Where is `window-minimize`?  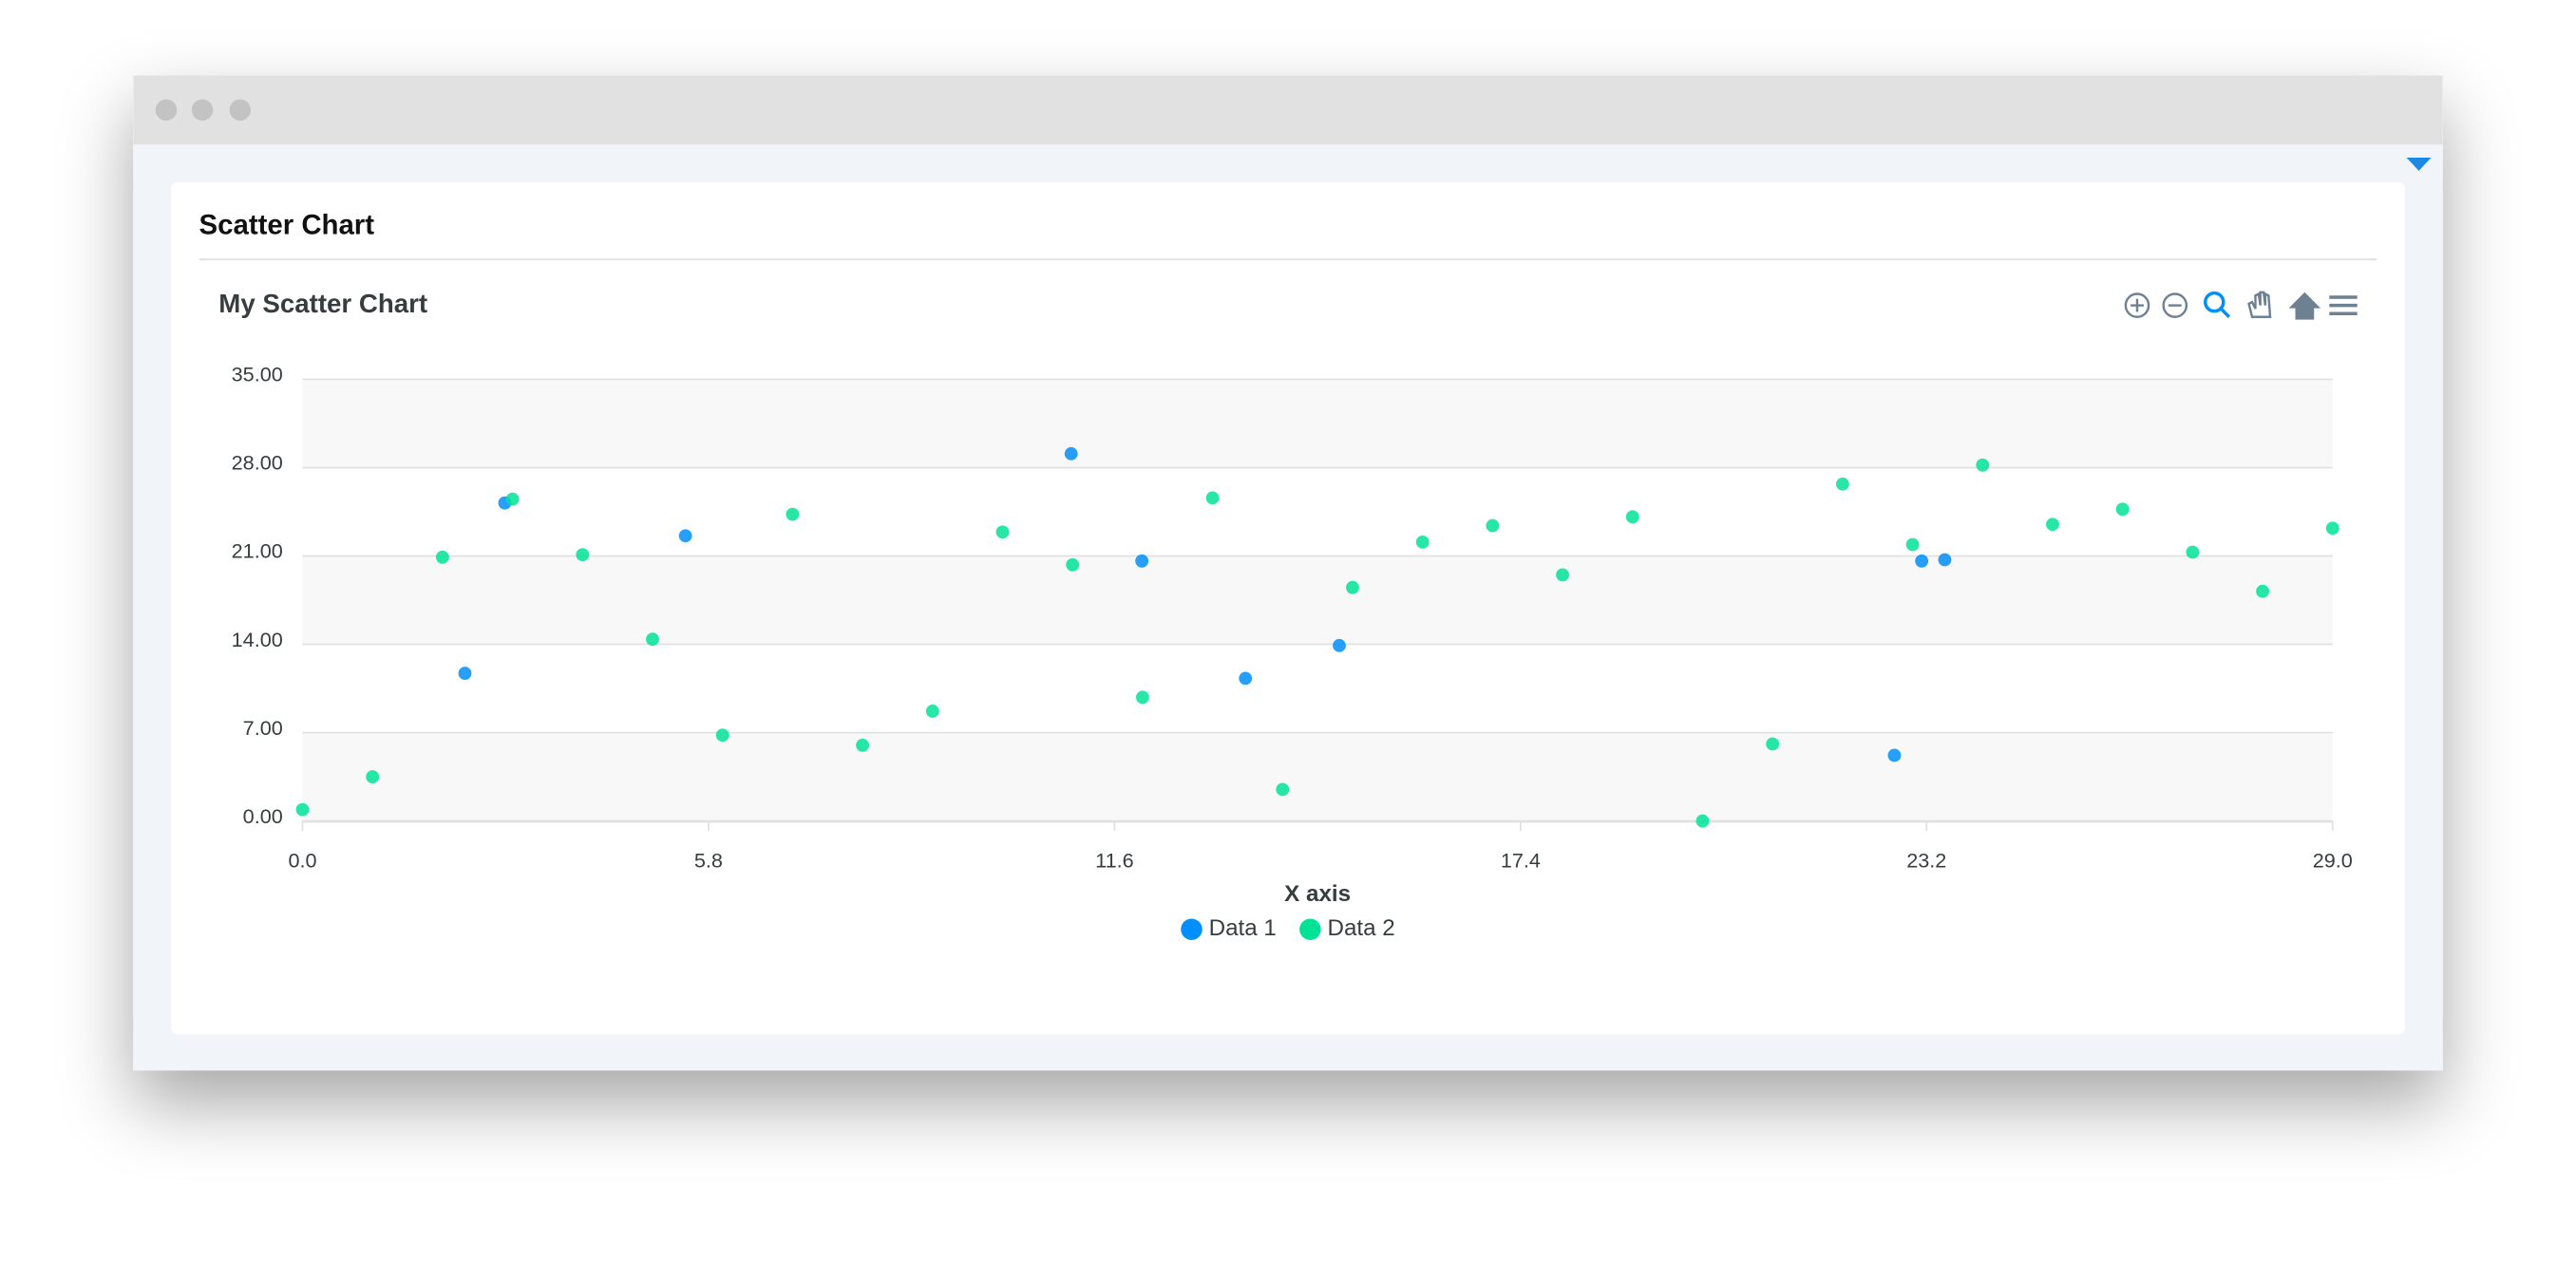
window-minimize is located at coordinates (202, 110).